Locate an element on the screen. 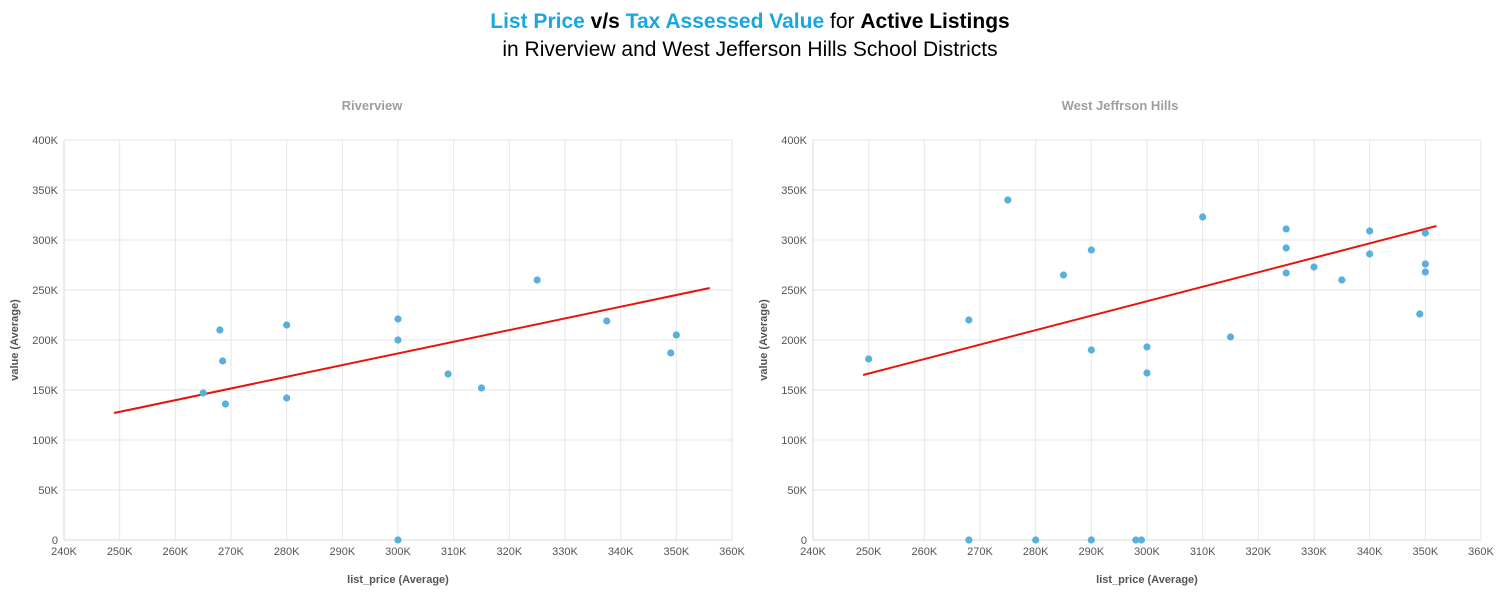  panel-title: West Jeffrson Hills is located at coordinates (1120, 105).